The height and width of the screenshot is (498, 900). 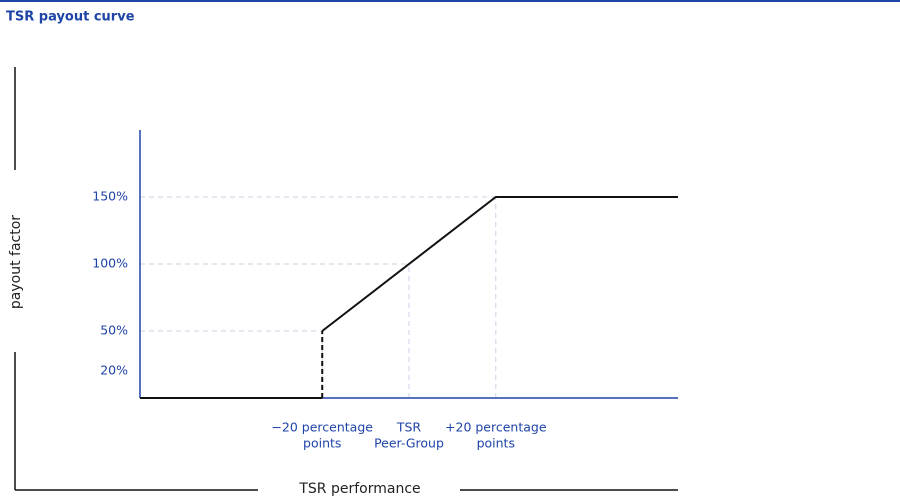 I want to click on y-tick-label: 20%, so click(x=114, y=370).